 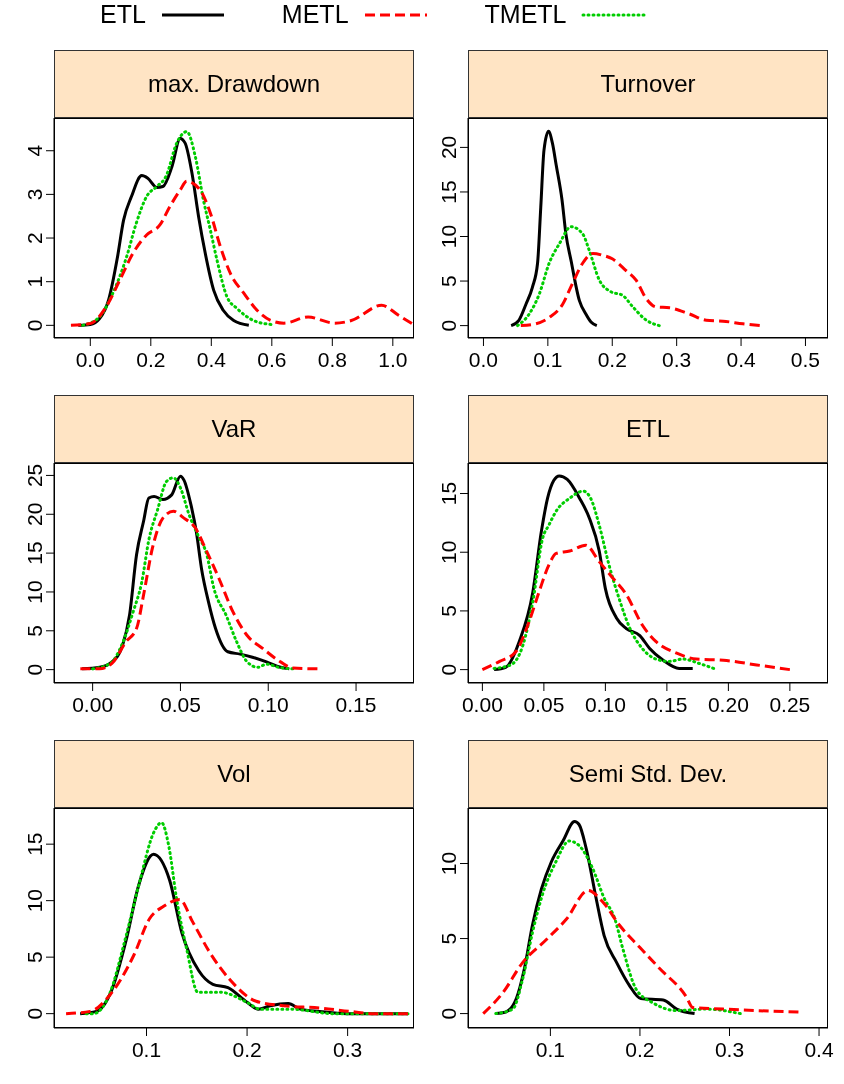 What do you see at coordinates (332, 359) in the screenshot?
I see `x-tick-label: 0.8` at bounding box center [332, 359].